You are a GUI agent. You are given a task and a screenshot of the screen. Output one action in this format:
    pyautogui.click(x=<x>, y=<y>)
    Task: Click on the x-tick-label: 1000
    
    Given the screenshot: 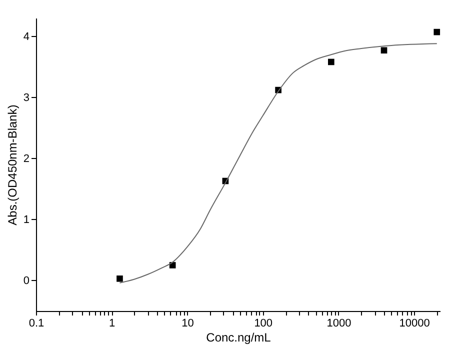 What is the action you would take?
    pyautogui.click(x=339, y=324)
    